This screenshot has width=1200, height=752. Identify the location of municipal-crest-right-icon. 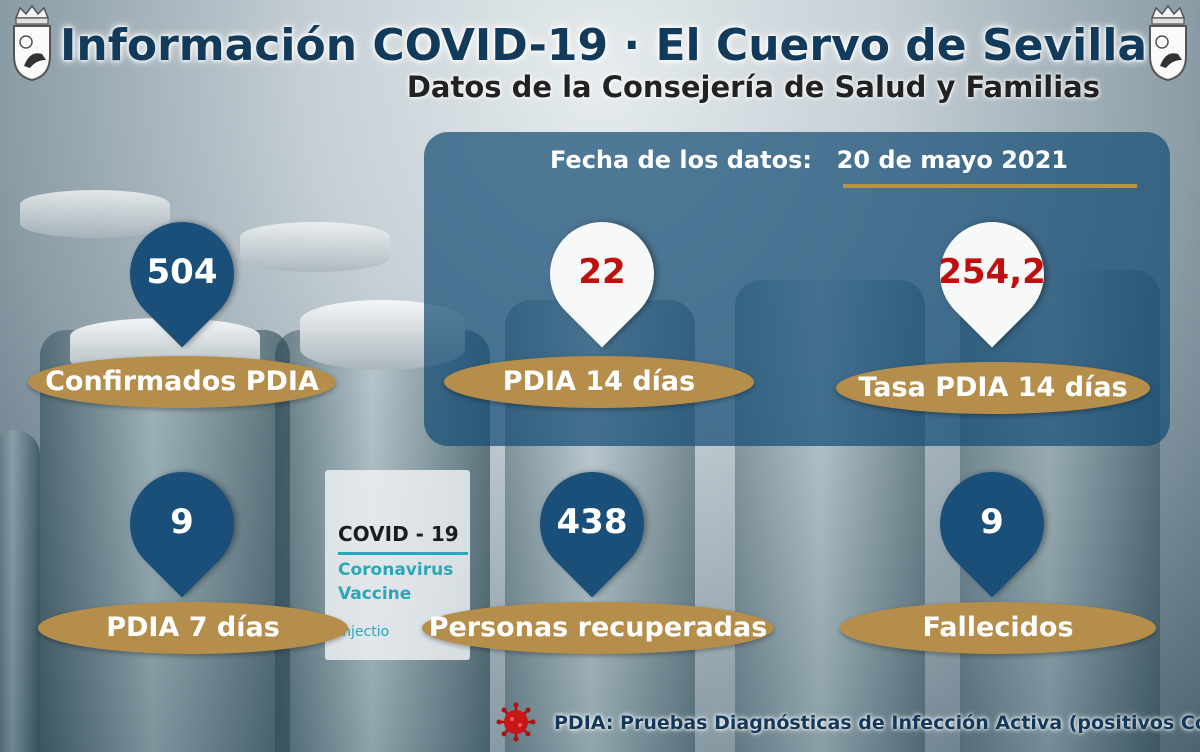
(1168, 43).